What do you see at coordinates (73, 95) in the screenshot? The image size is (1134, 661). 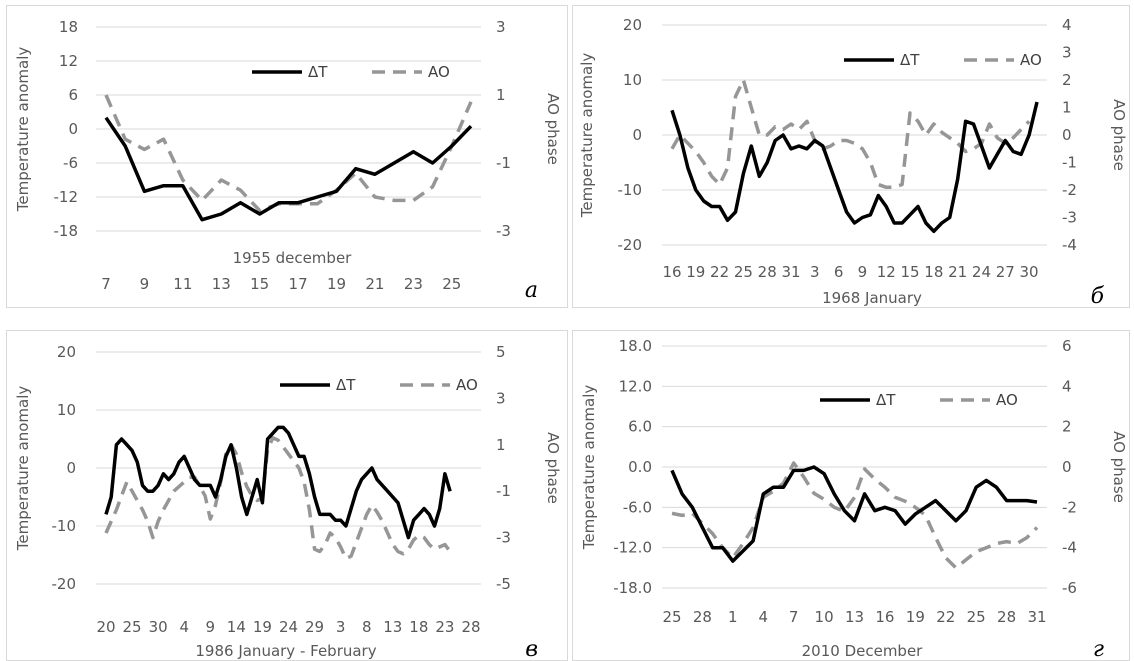 I see `y-tick-label: 6` at bounding box center [73, 95].